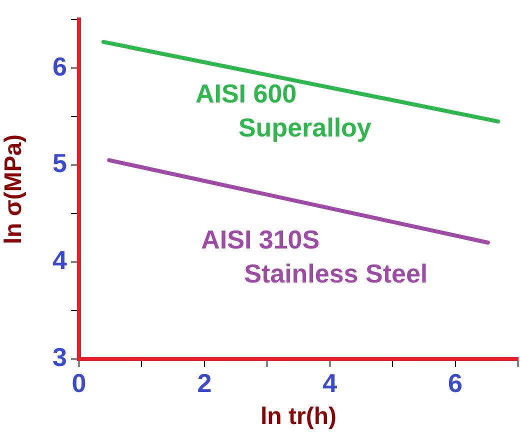  Describe the element at coordinates (283, 110) in the screenshot. I see `series-label: AISI 600 Superalloy` at that location.